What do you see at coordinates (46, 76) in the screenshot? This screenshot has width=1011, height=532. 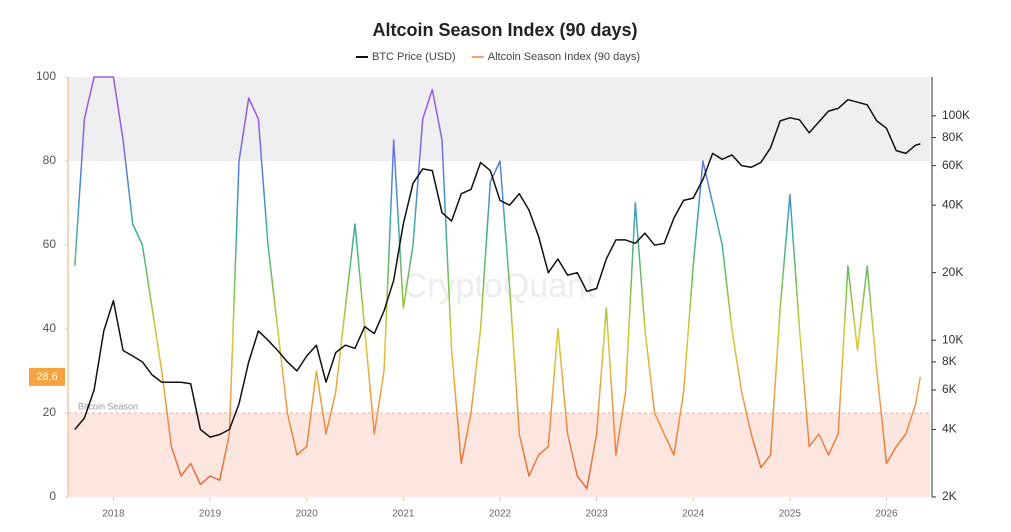 I see `y-tick-label: 100` at bounding box center [46, 76].